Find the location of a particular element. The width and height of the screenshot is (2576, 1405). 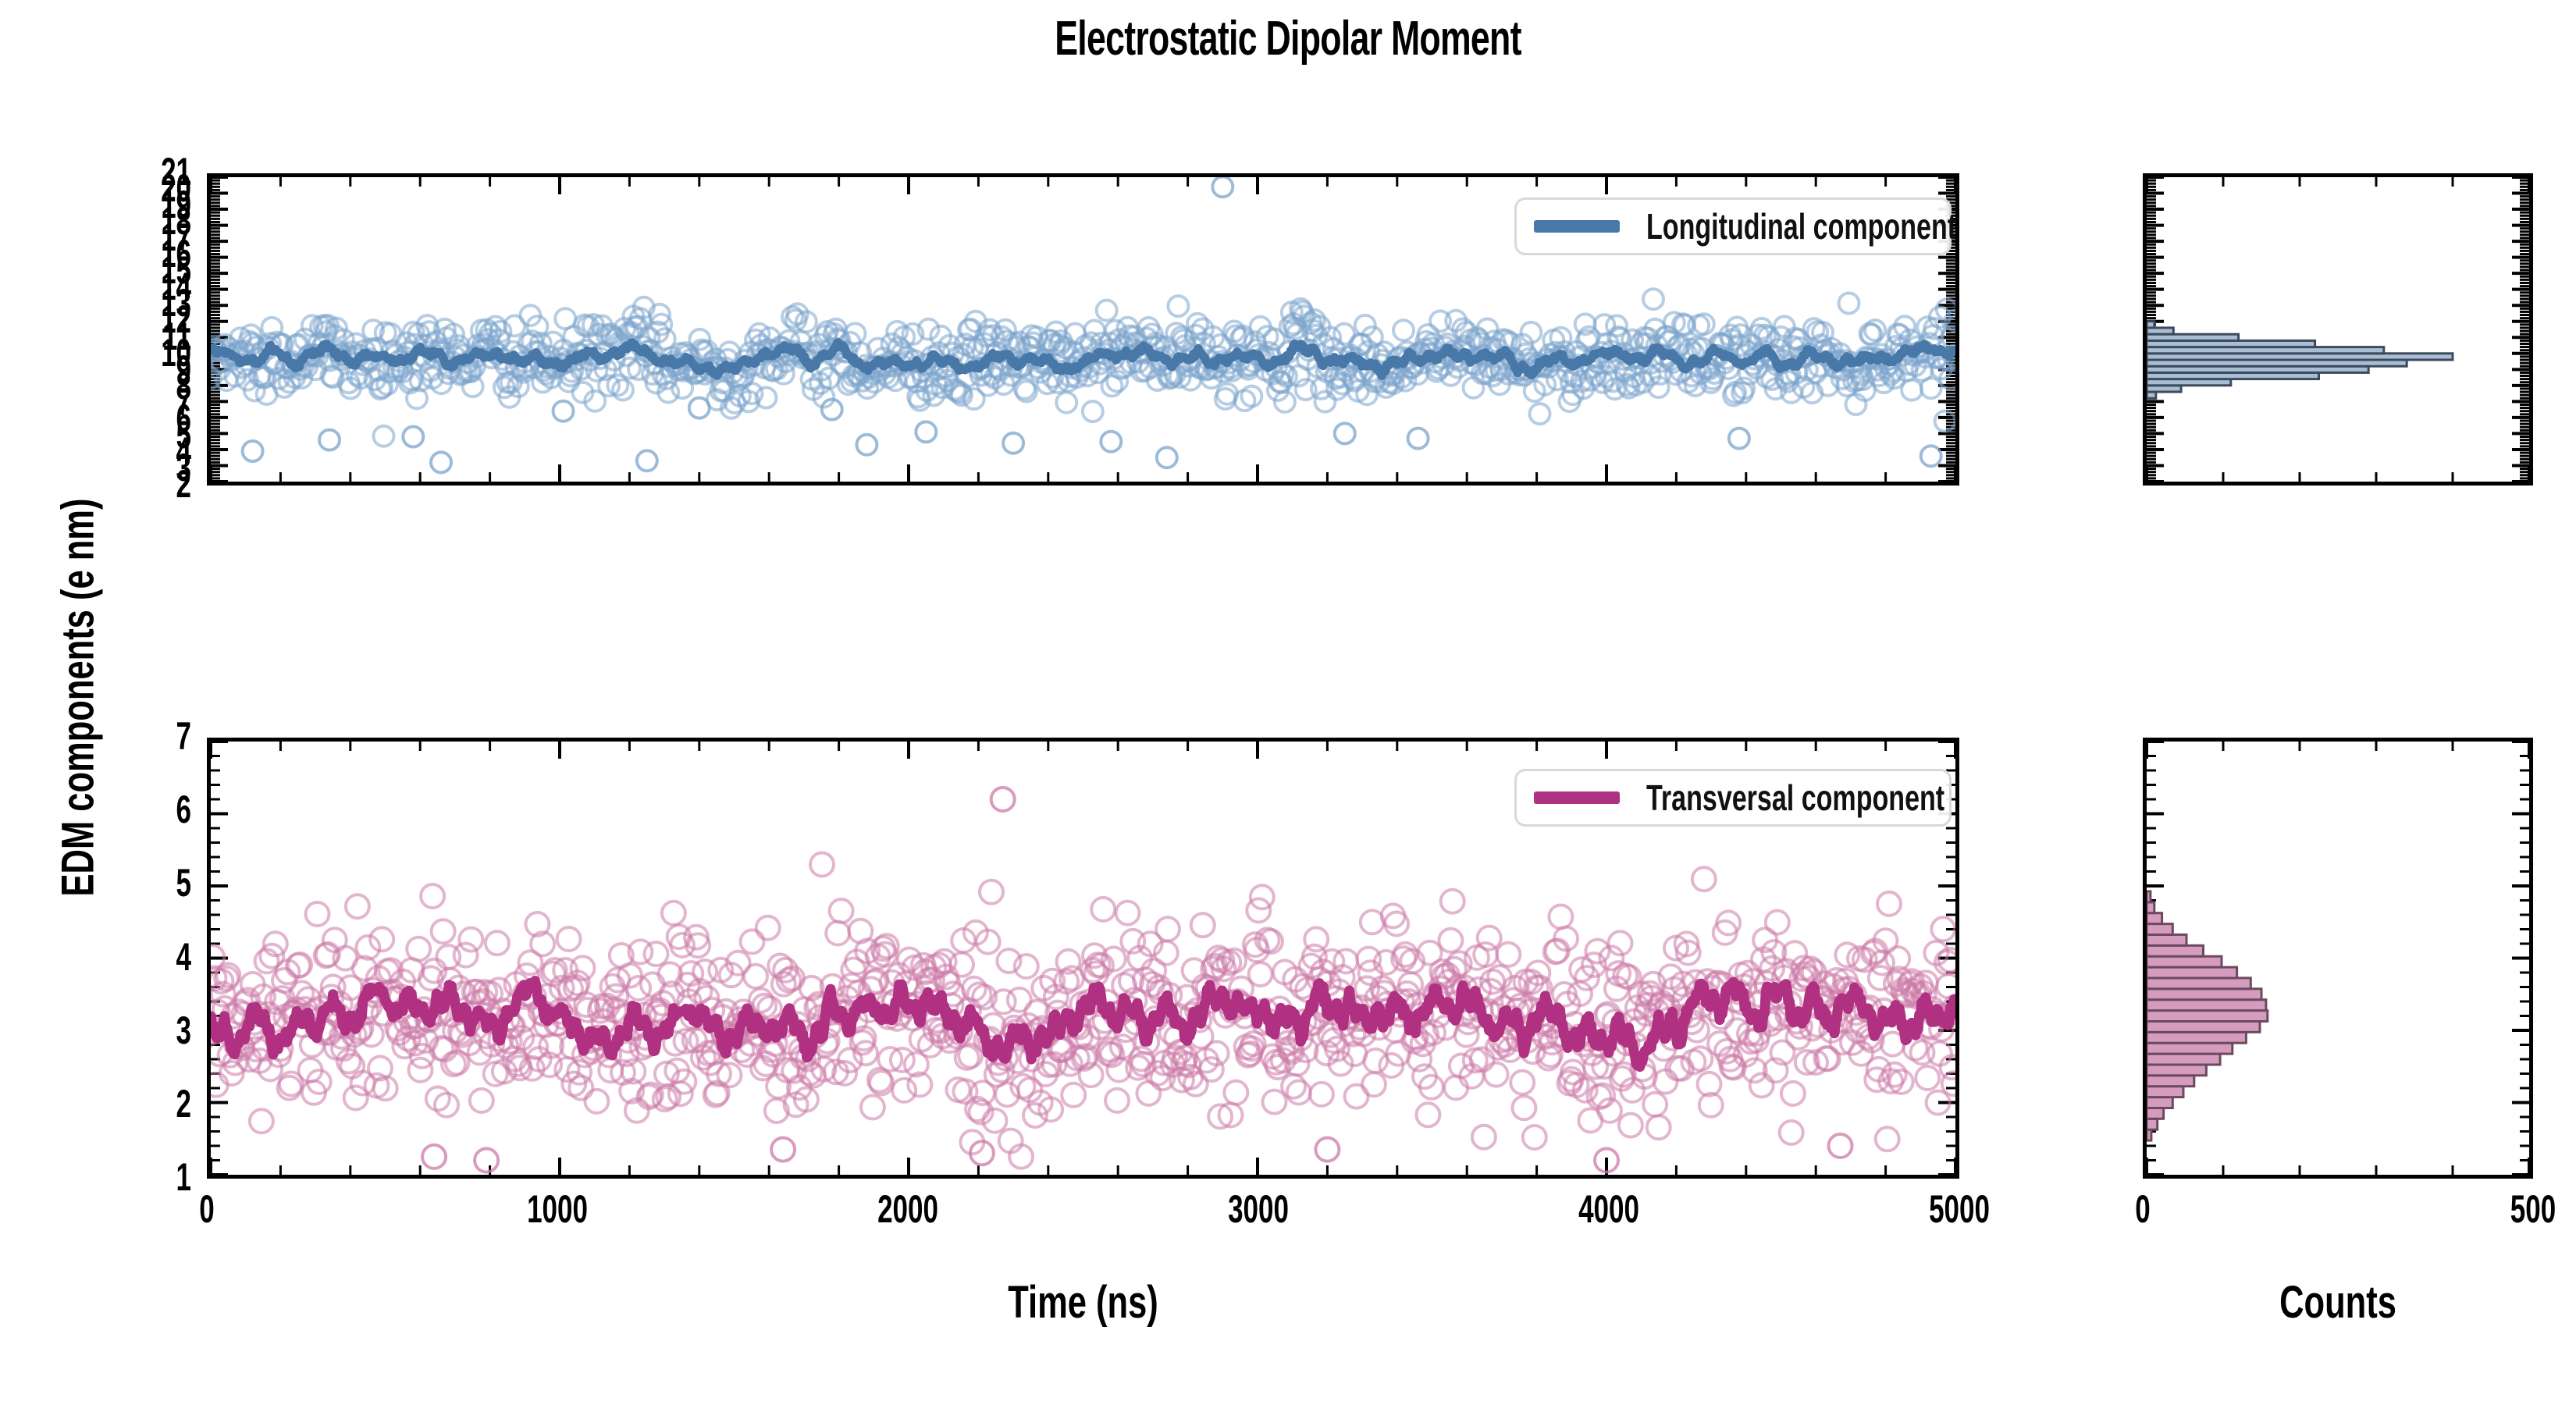

ytick-label-top: 20 is located at coordinates (176, 188).